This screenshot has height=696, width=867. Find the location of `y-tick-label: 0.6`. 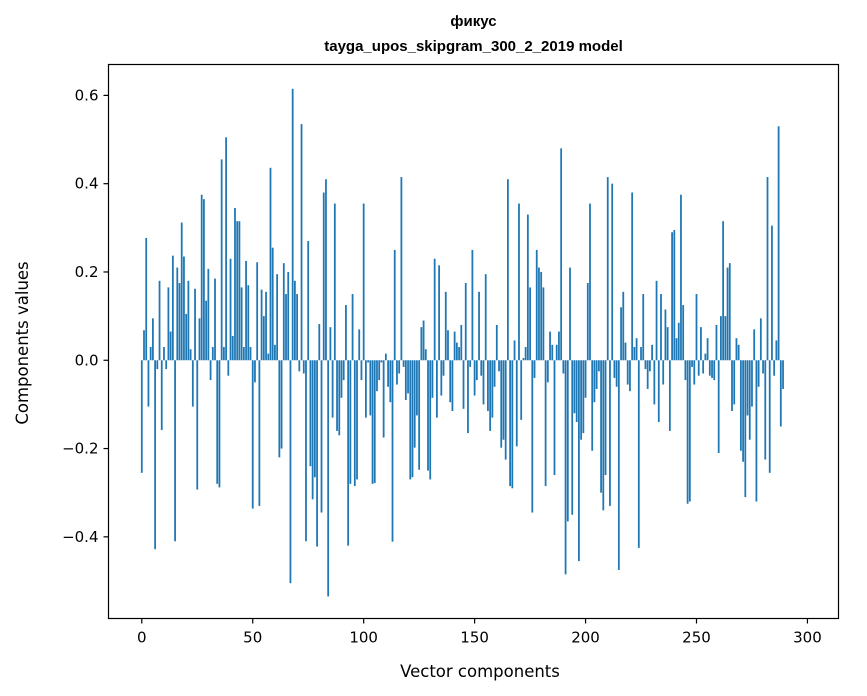

y-tick-label: 0.6 is located at coordinates (87, 95).